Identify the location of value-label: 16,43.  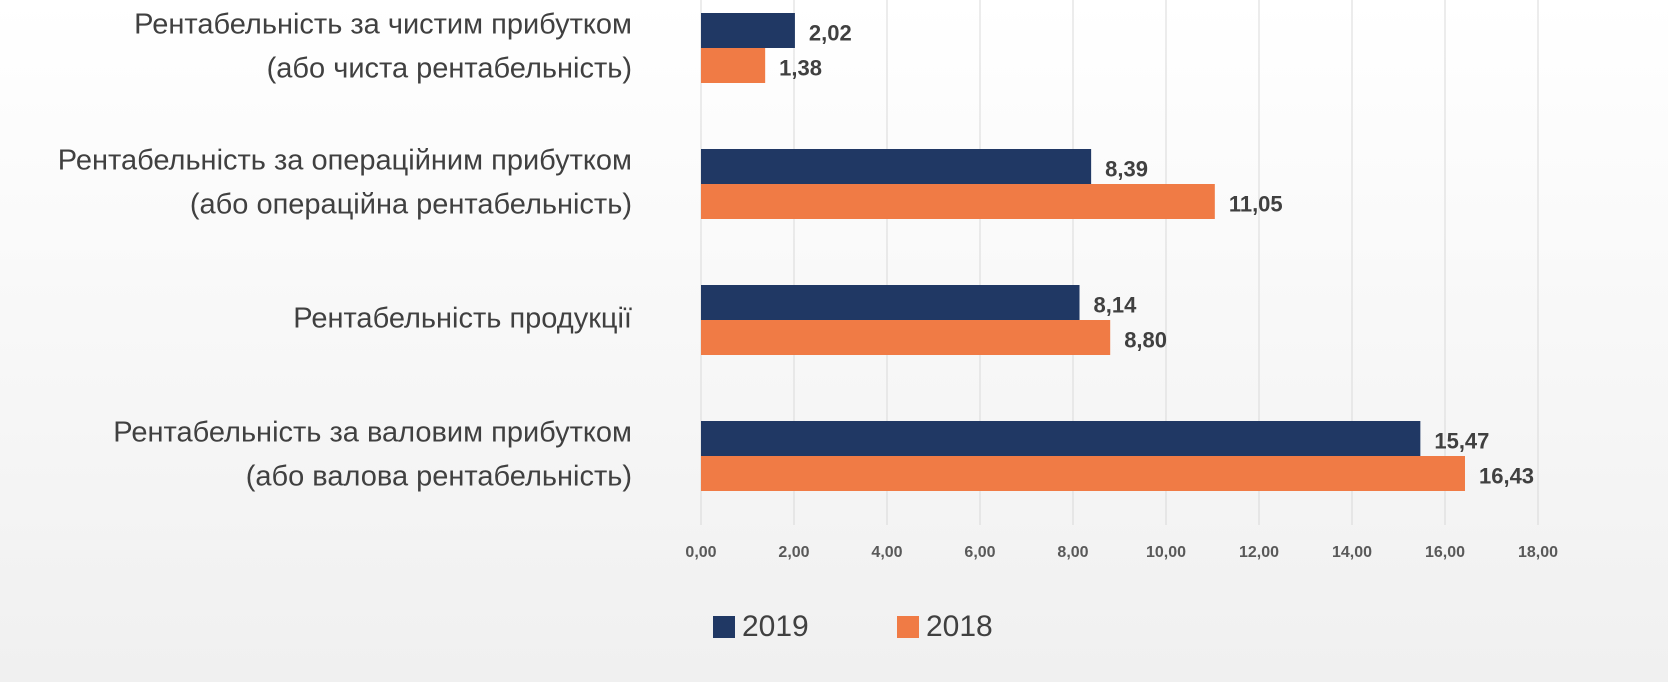
(1506, 475).